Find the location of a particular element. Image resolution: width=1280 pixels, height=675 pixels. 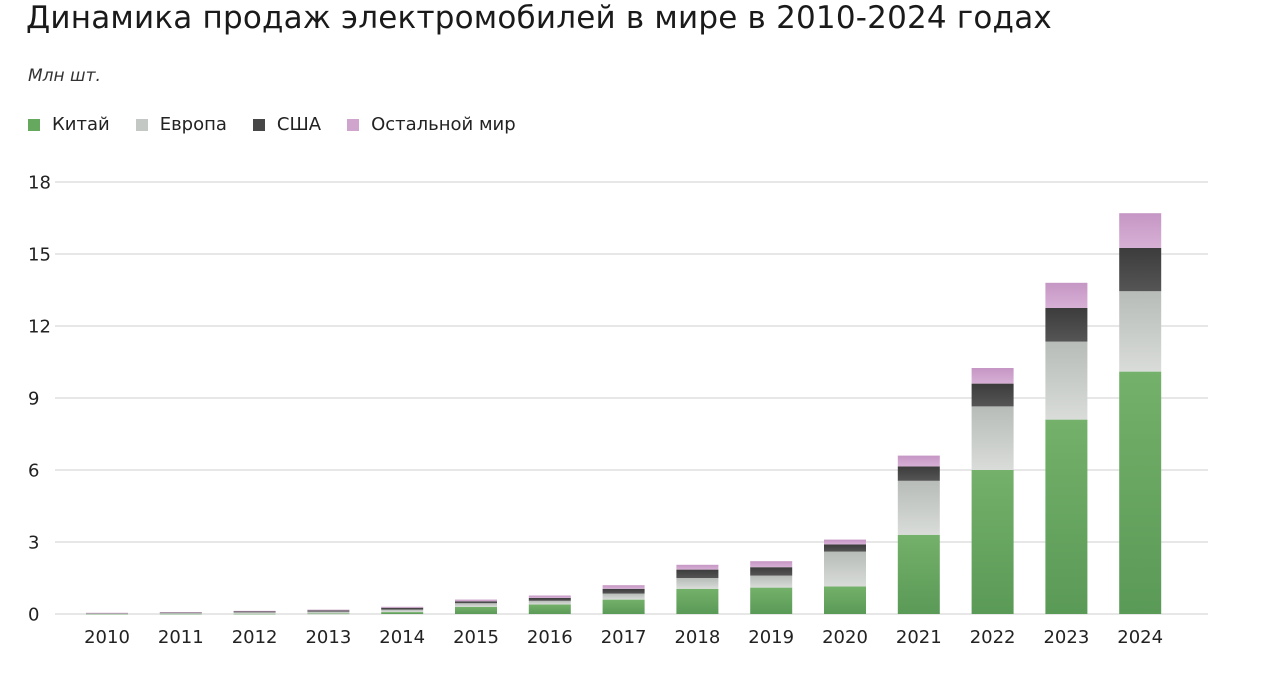

legend-swatch-china is located at coordinates (34, 124).